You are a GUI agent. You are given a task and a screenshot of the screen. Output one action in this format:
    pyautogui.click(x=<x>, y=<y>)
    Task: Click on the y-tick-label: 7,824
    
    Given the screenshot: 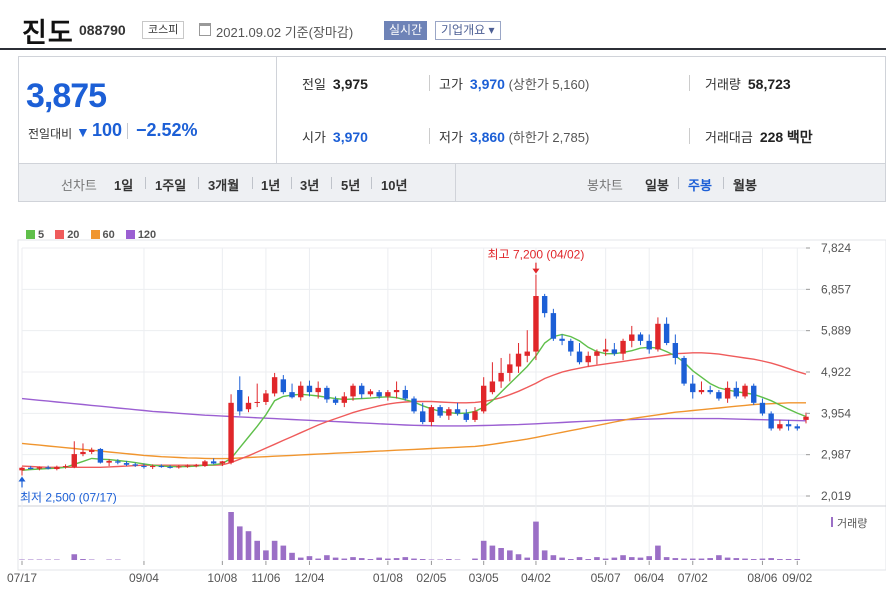 What is the action you would take?
    pyautogui.click(x=836, y=248)
    